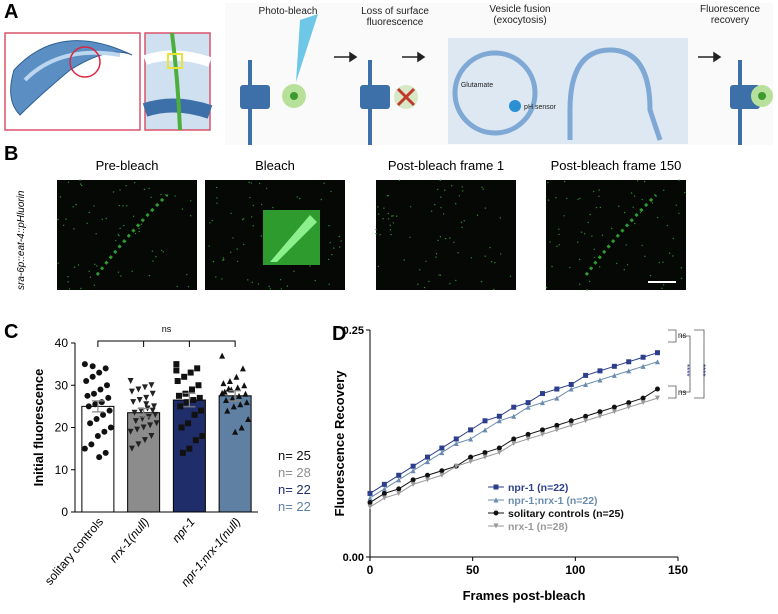 This screenshot has height=614, width=778. What do you see at coordinates (11, 332) in the screenshot?
I see `panel-label: C` at bounding box center [11, 332].